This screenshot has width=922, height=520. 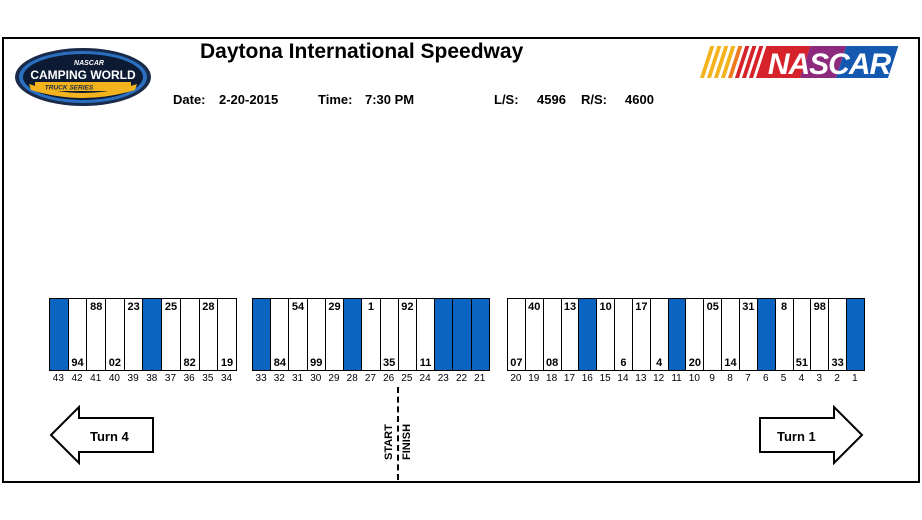 I want to click on stall-number-label: 35, so click(x=208, y=378).